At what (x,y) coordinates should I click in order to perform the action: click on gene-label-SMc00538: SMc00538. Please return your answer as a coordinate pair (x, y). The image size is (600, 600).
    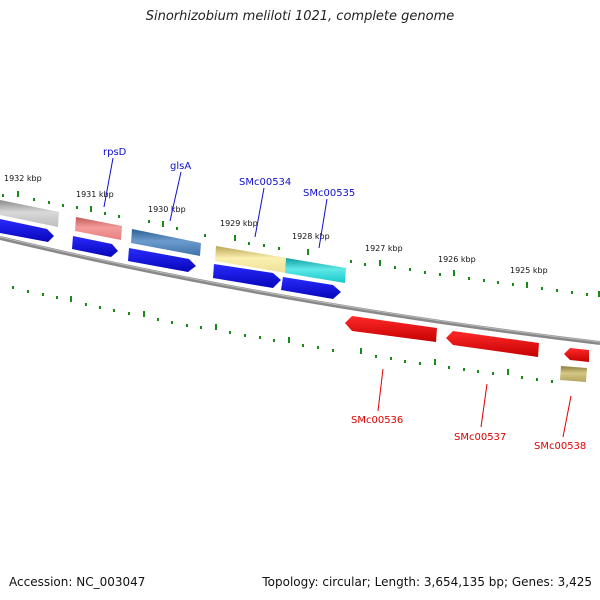
    Looking at the image, I should click on (560, 446).